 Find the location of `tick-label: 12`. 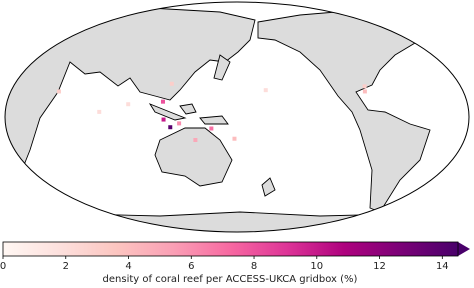

tick-label: 12 is located at coordinates (379, 266).